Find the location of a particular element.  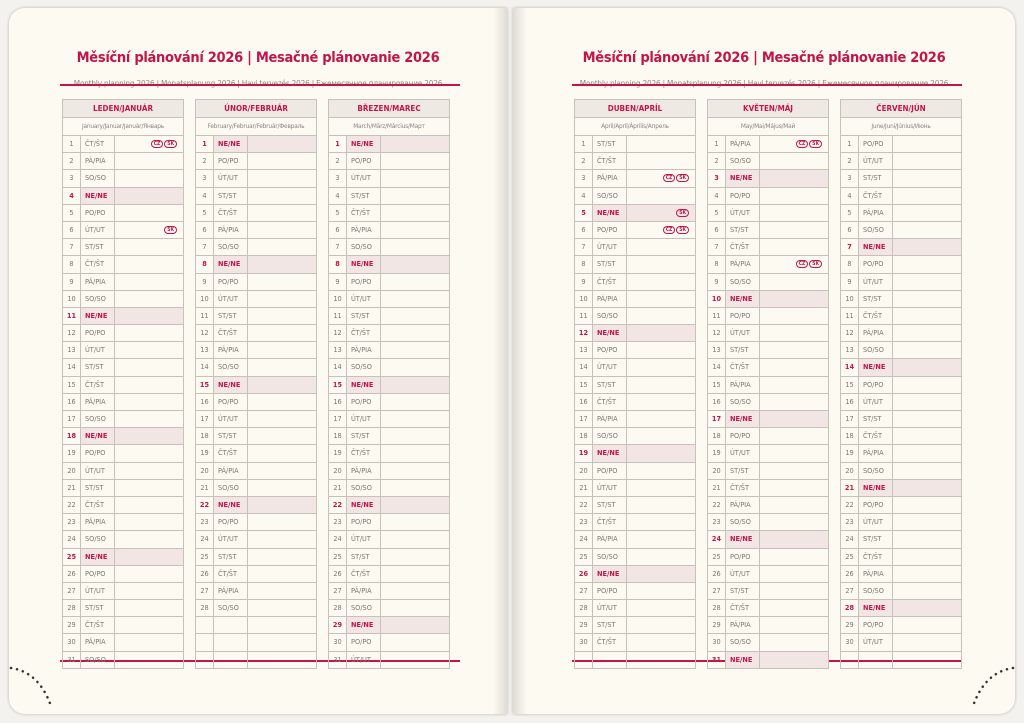

day-row: 15 NE/NE is located at coordinates (256, 385).